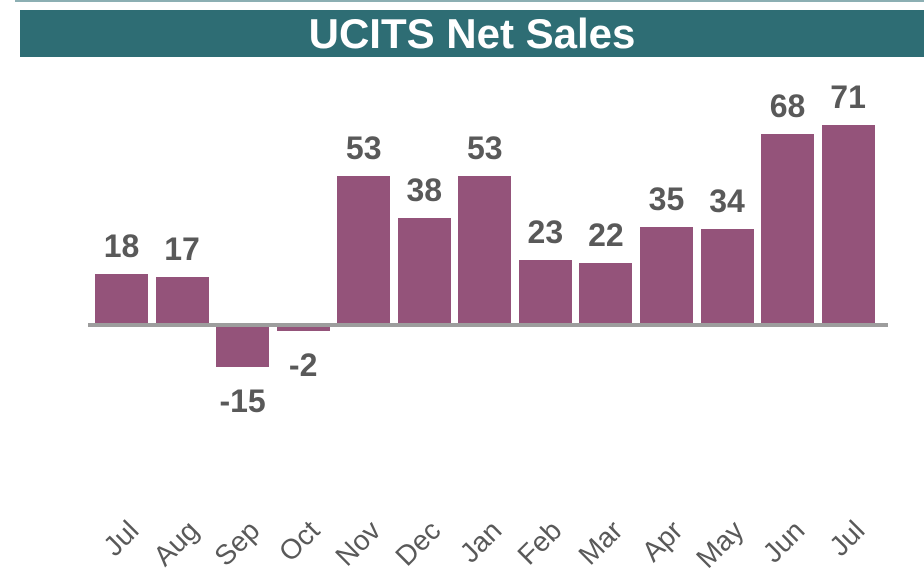 This screenshot has height=580, width=924. What do you see at coordinates (182, 249) in the screenshot?
I see `data-label-1-aug: 17` at bounding box center [182, 249].